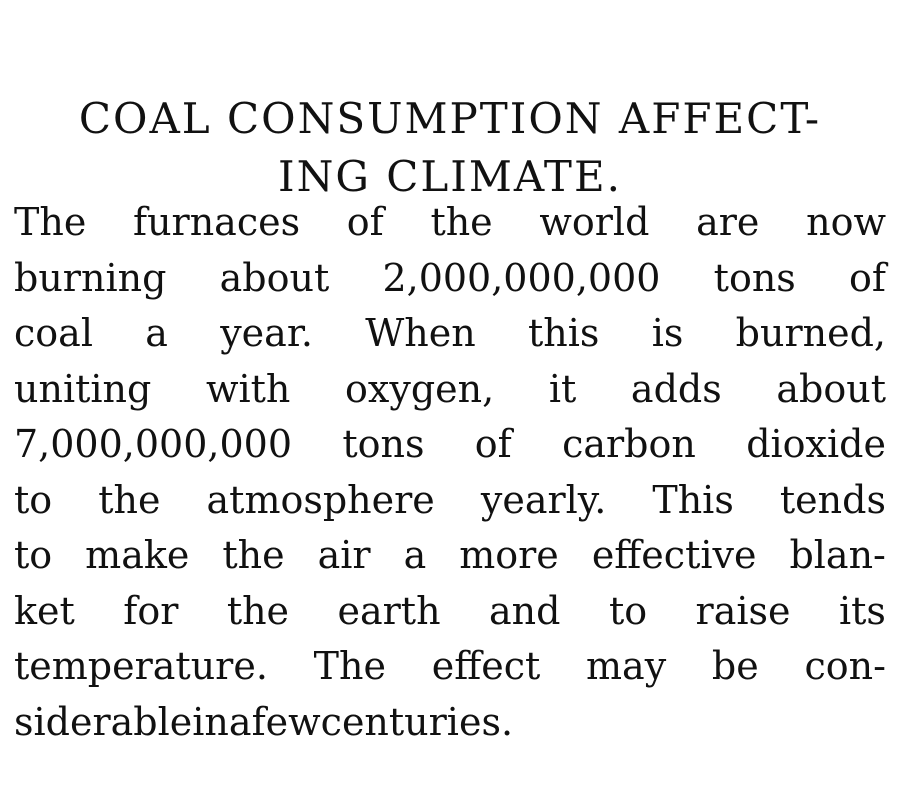 The height and width of the screenshot is (800, 900). What do you see at coordinates (286, 721) in the screenshot?
I see `word: few` at bounding box center [286, 721].